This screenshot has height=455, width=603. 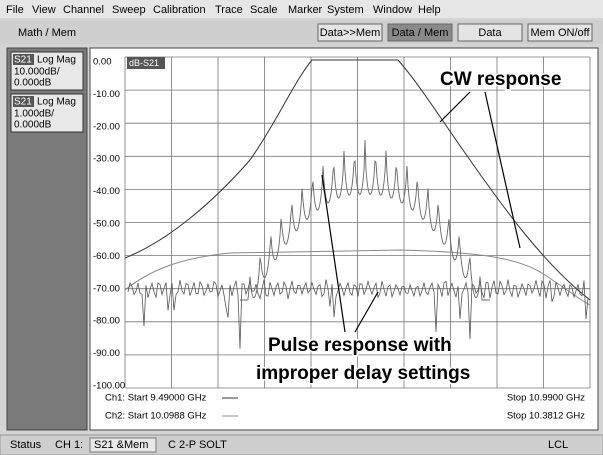 What do you see at coordinates (109, 386) in the screenshot?
I see `y-label: -100.00` at bounding box center [109, 386].